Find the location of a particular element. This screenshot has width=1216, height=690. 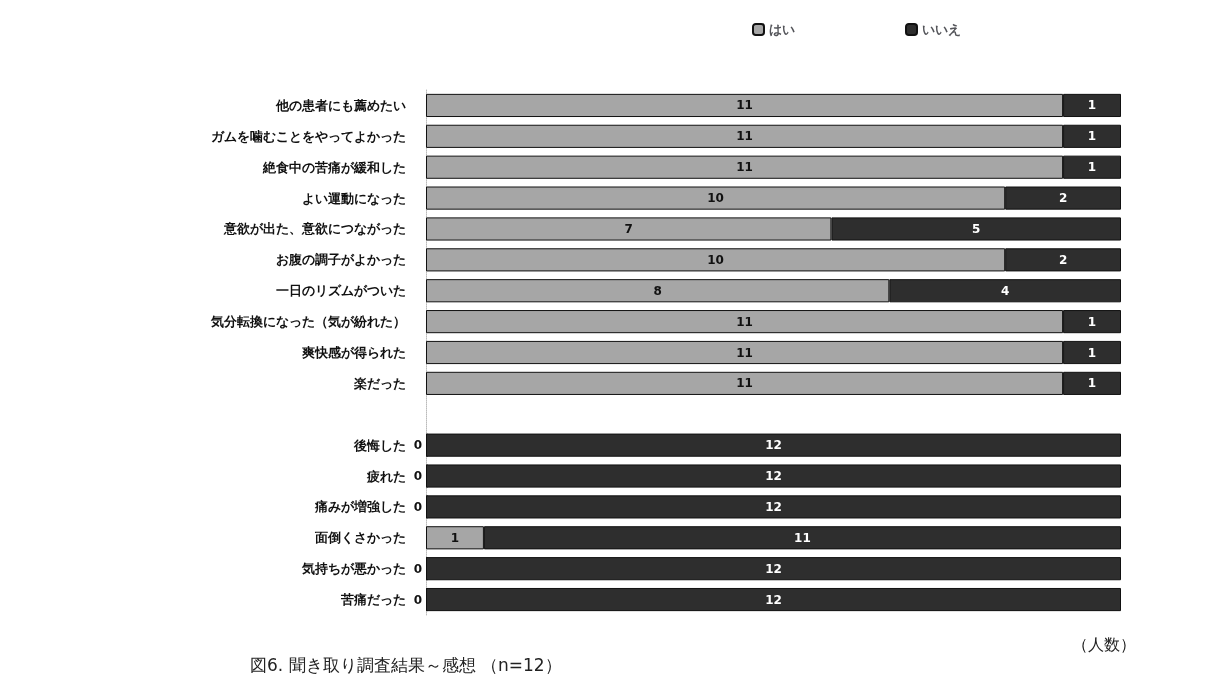

data-label: 4 is located at coordinates (1005, 290).